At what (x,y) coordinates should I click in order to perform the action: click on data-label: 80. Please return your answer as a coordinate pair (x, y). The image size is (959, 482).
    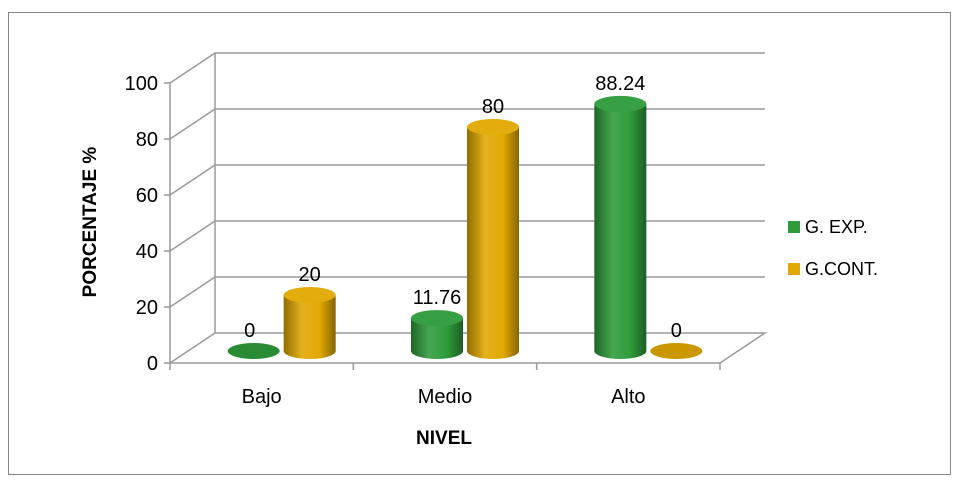
    Looking at the image, I should click on (493, 107).